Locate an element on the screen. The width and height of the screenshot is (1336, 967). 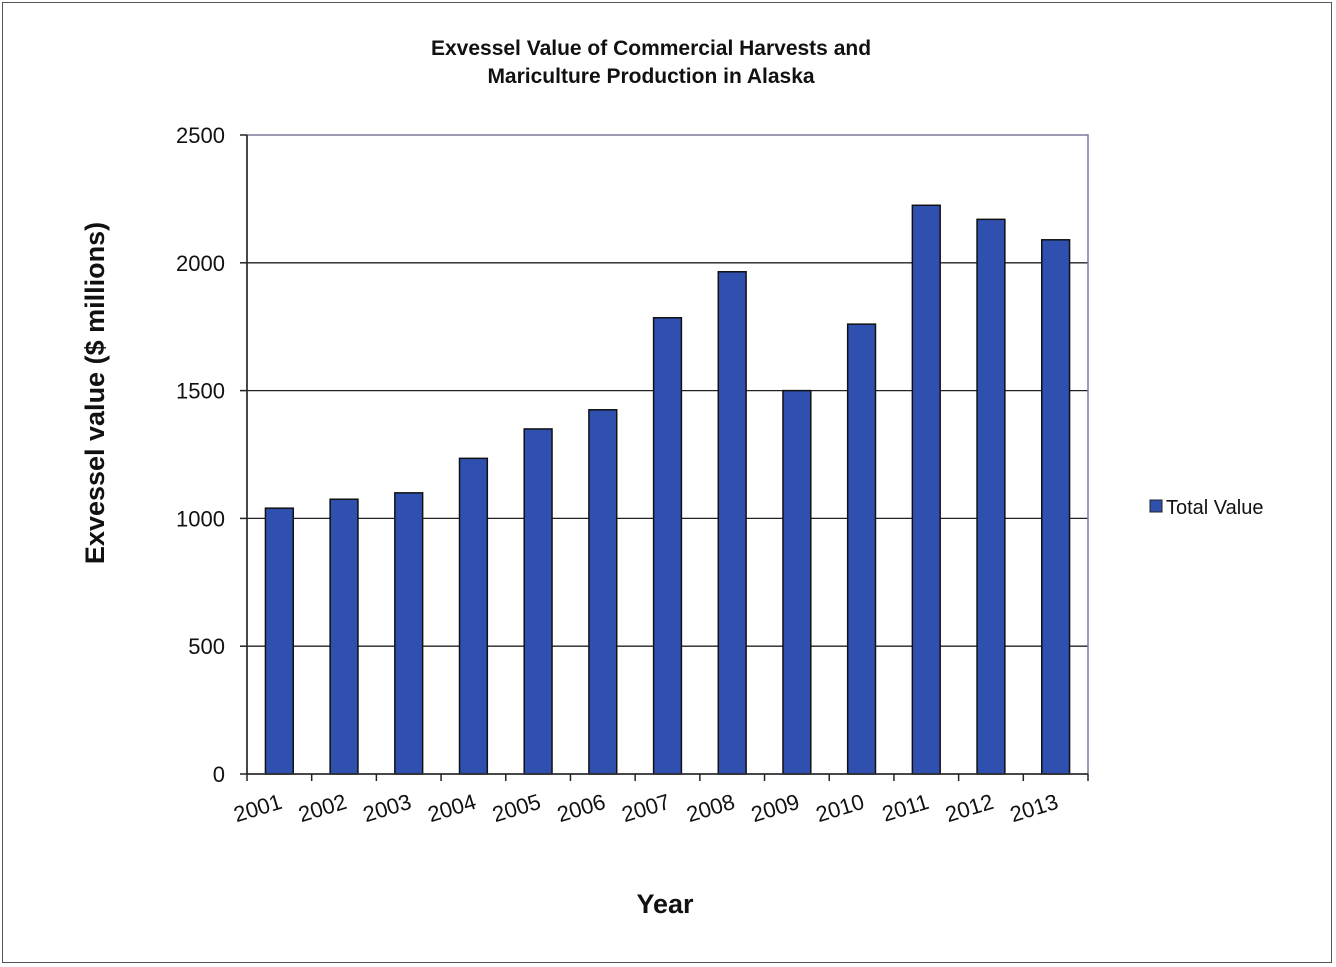
bar-2013 is located at coordinates (1055, 507).